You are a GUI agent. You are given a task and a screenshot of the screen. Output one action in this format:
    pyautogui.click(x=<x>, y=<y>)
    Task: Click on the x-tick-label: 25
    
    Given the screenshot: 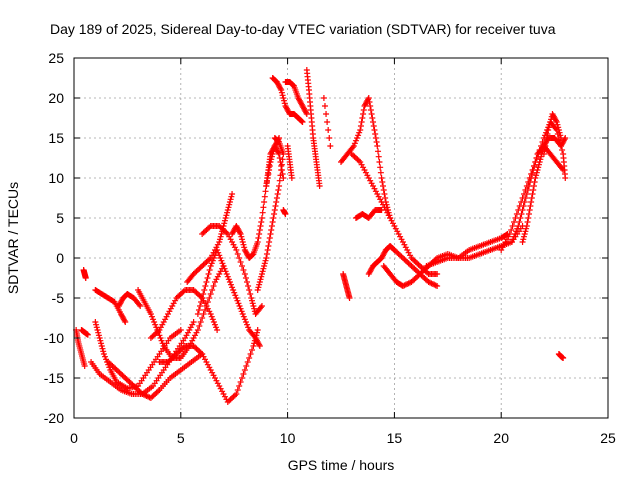 What is the action you would take?
    pyautogui.click(x=608, y=438)
    